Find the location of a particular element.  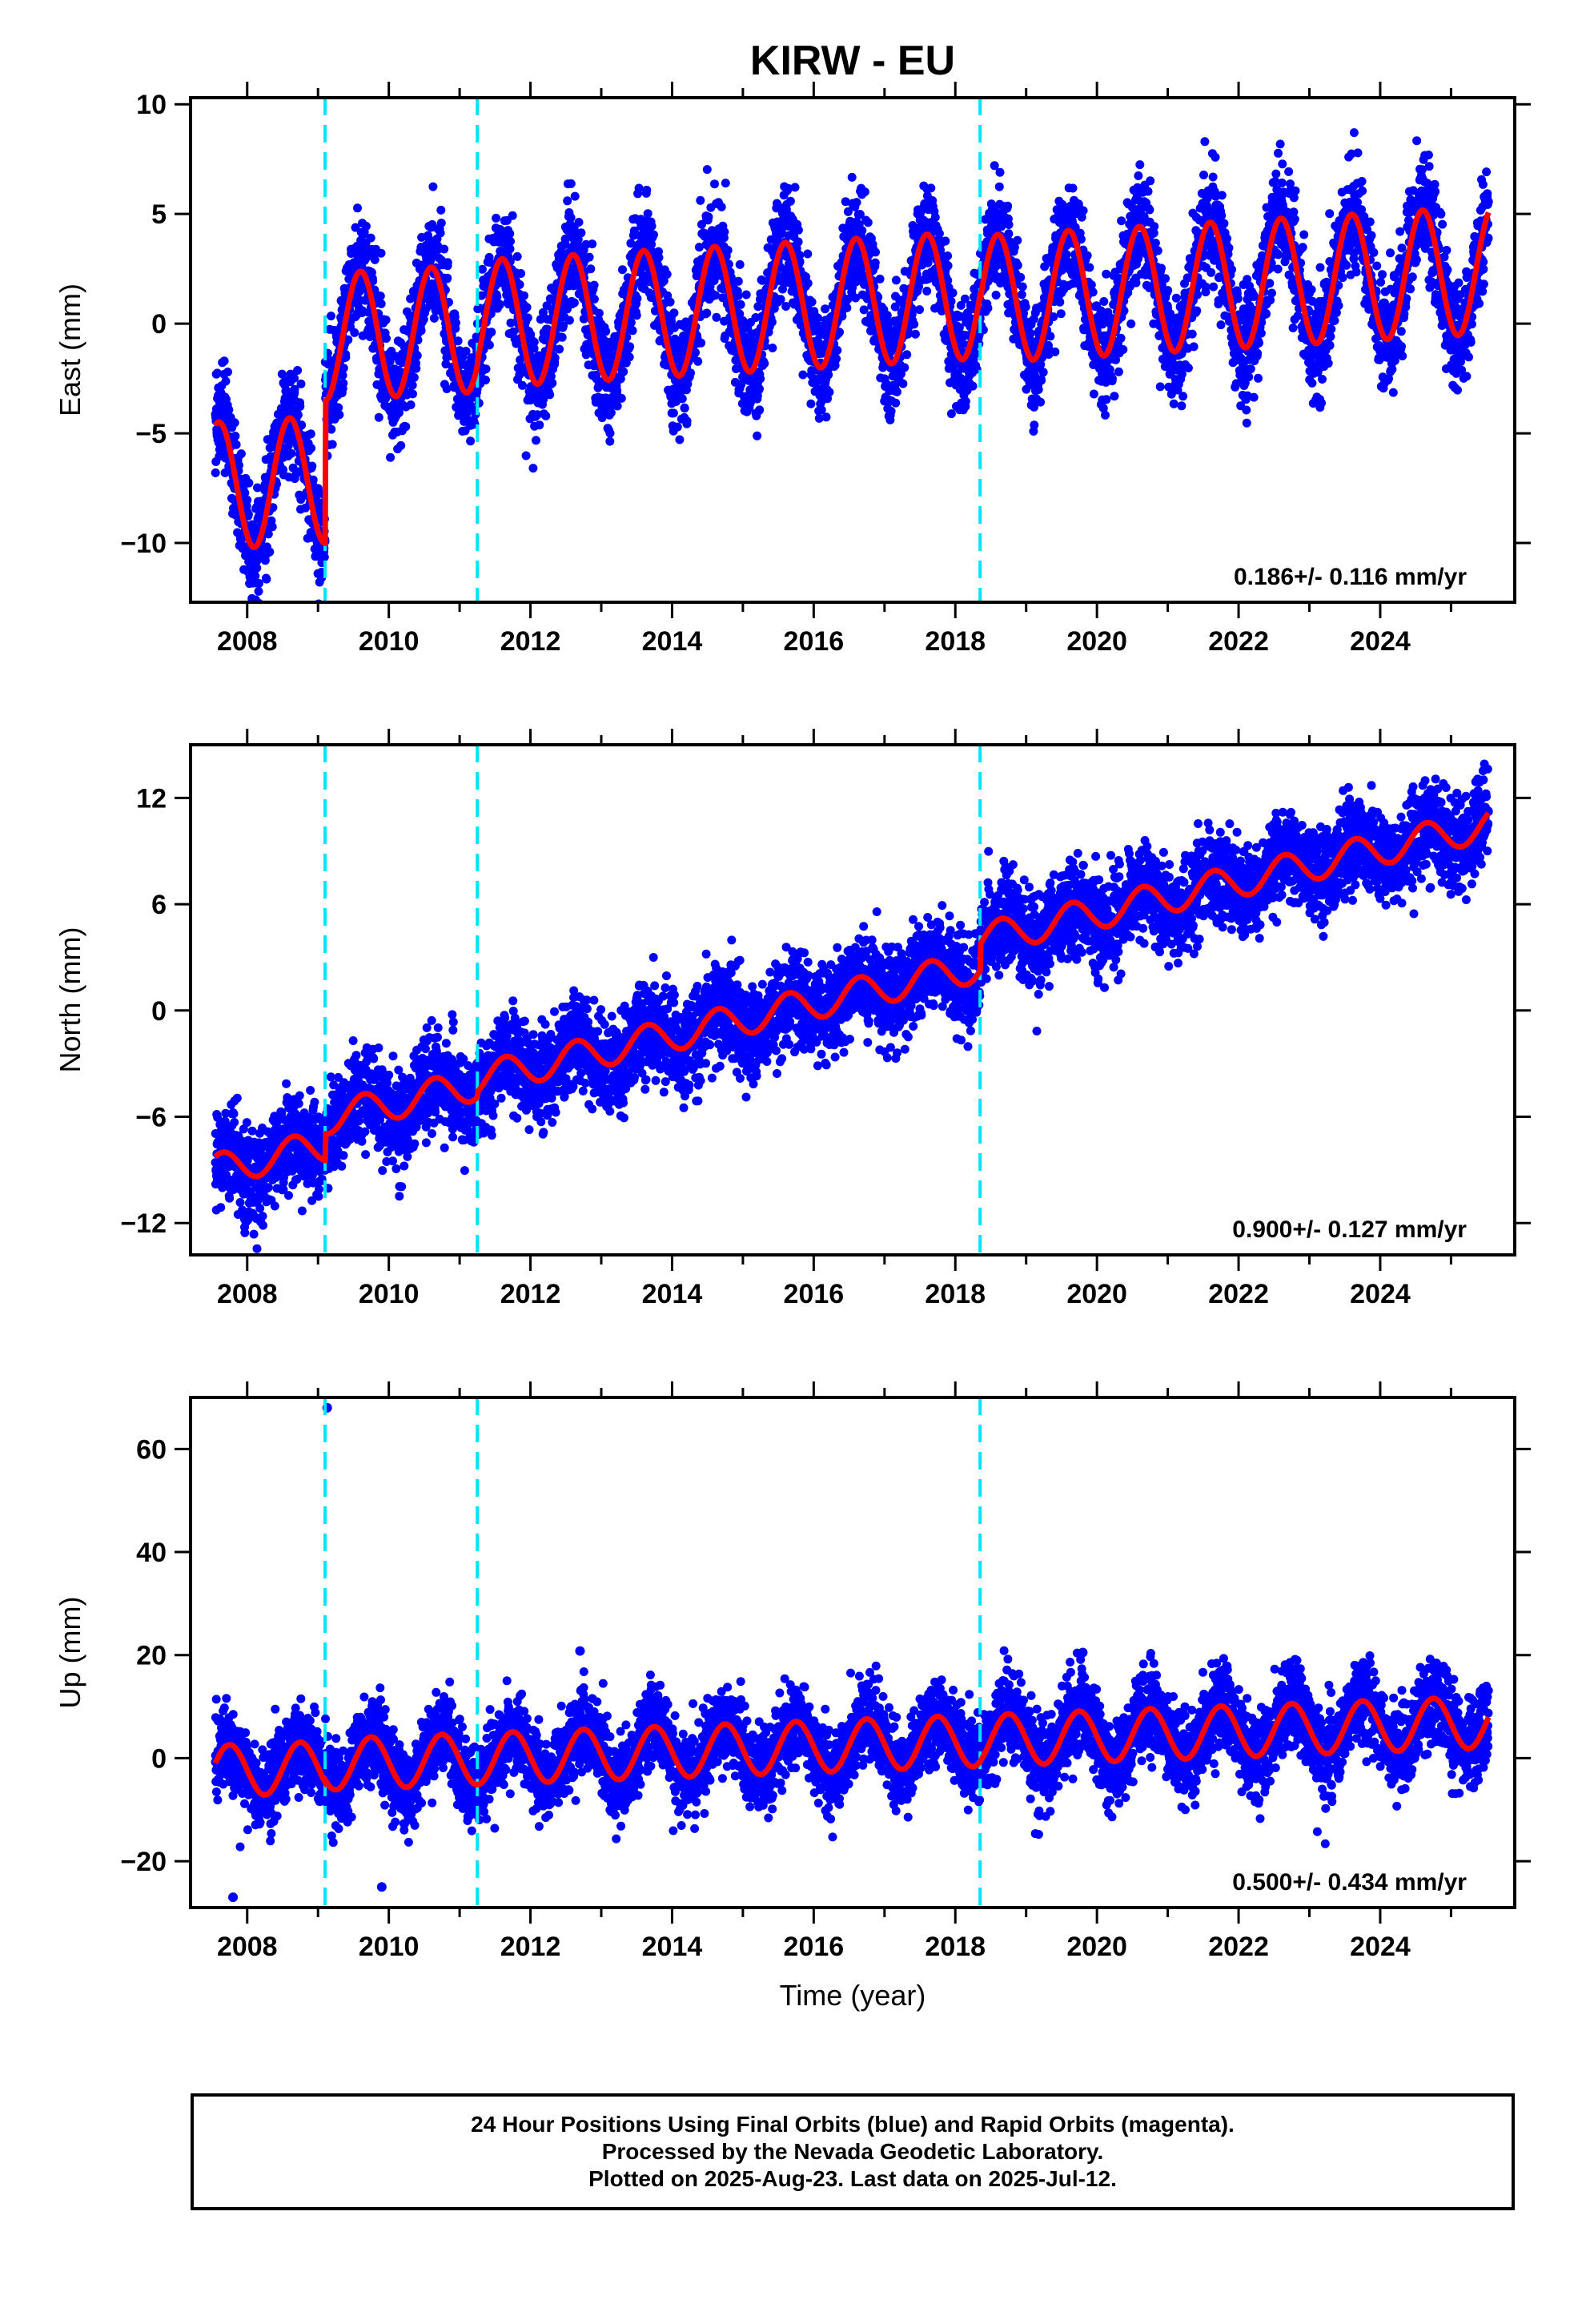

figure-title: KIRW - EU is located at coordinates (852, 61).